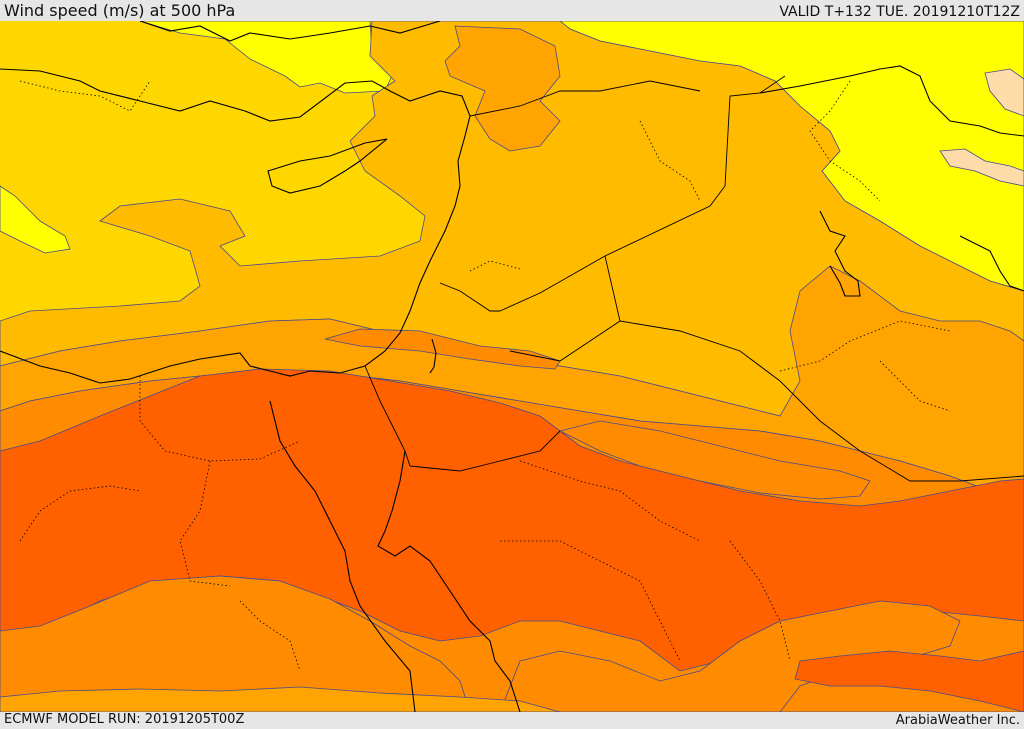 Image resolution: width=1024 pixels, height=729 pixels. Describe the element at coordinates (909, 681) in the screenshot. I see `band-orange-red-lower-right` at that location.